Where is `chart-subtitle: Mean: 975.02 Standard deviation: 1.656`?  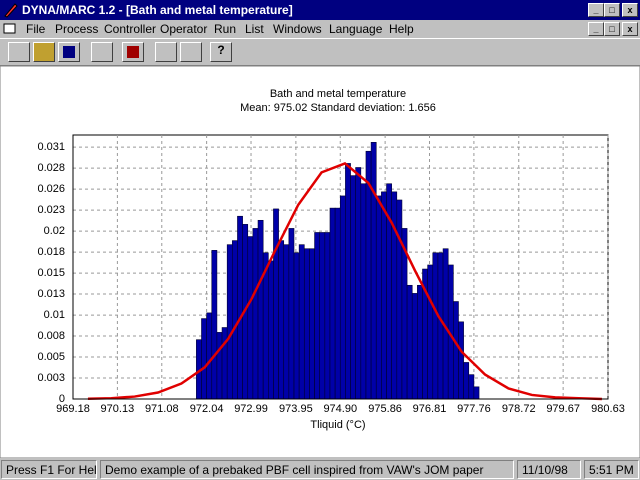
chart-subtitle: Mean: 975.02 Standard deviation: 1.656 is located at coordinates (338, 108).